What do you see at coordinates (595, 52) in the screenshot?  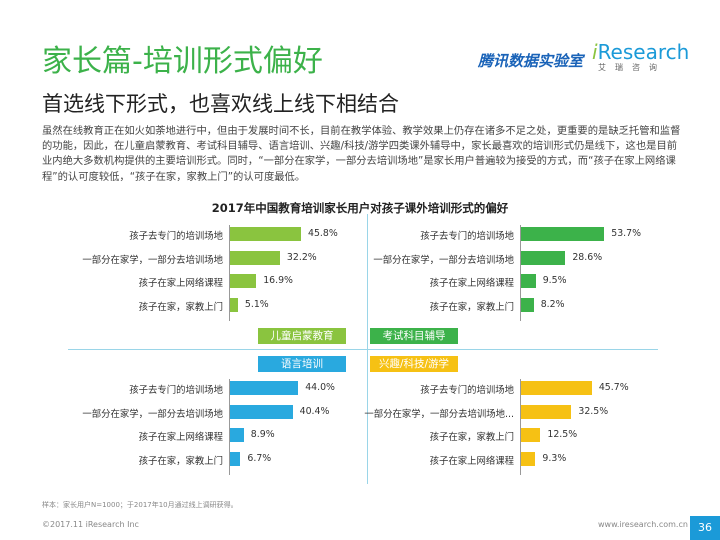 I see `iresearch-brand-i: i` at bounding box center [595, 52].